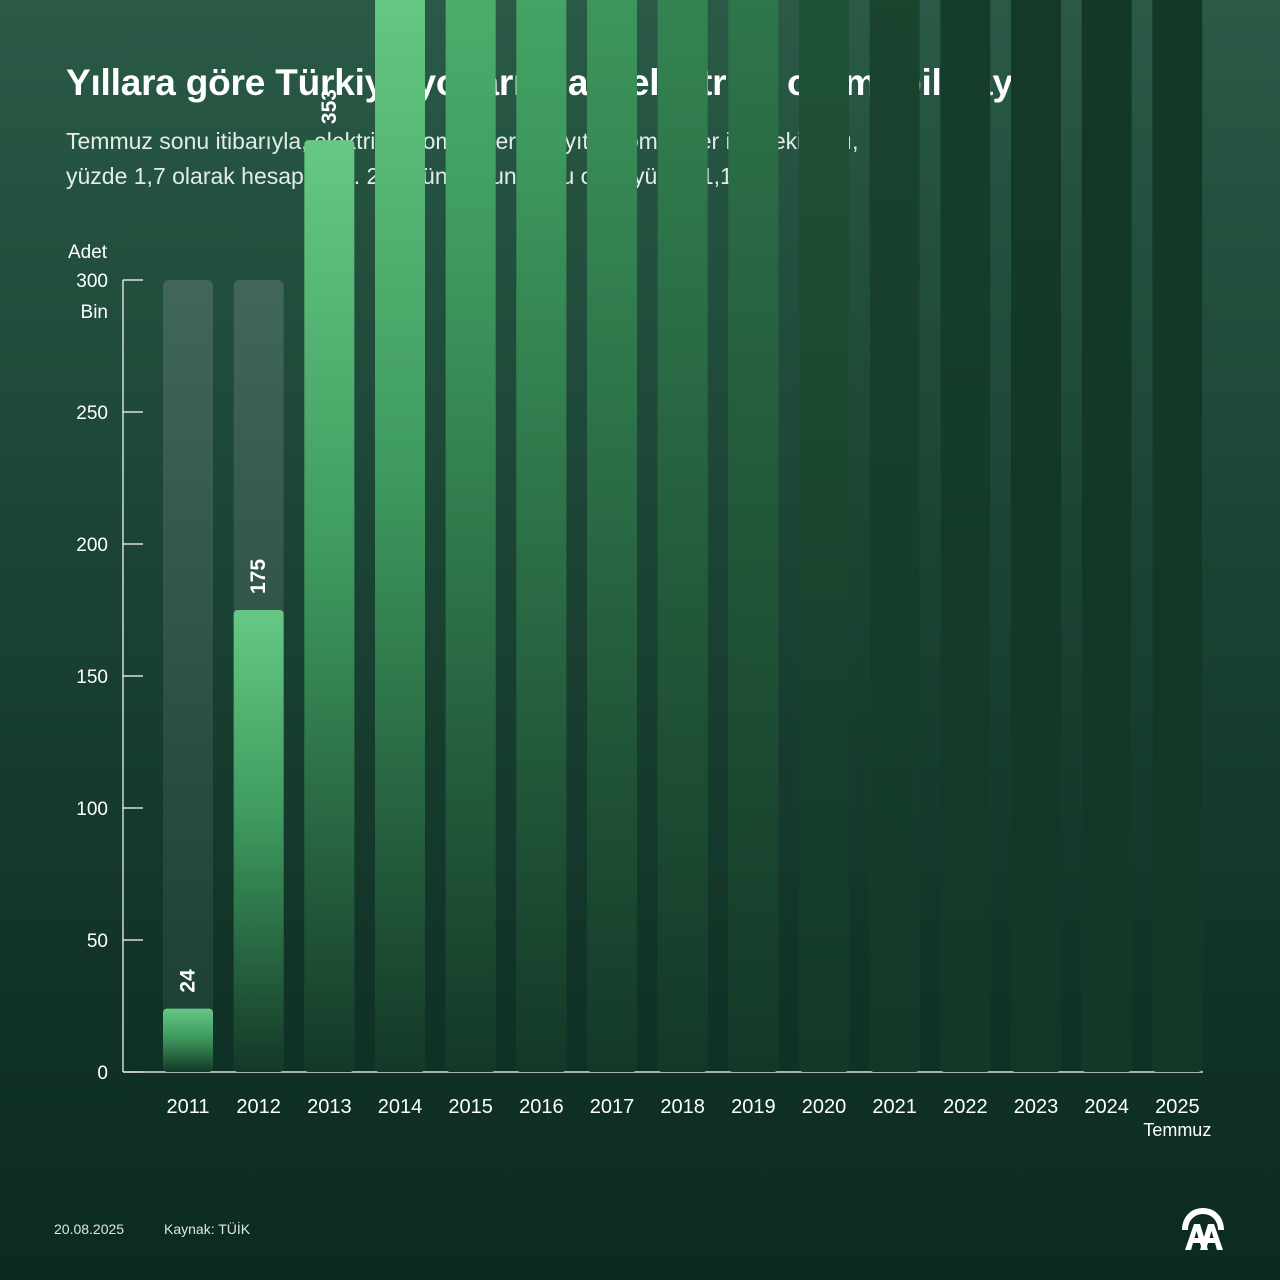  What do you see at coordinates (1177, 1130) in the screenshot?
I see `x-tick-sublabel: Temmuz` at bounding box center [1177, 1130].